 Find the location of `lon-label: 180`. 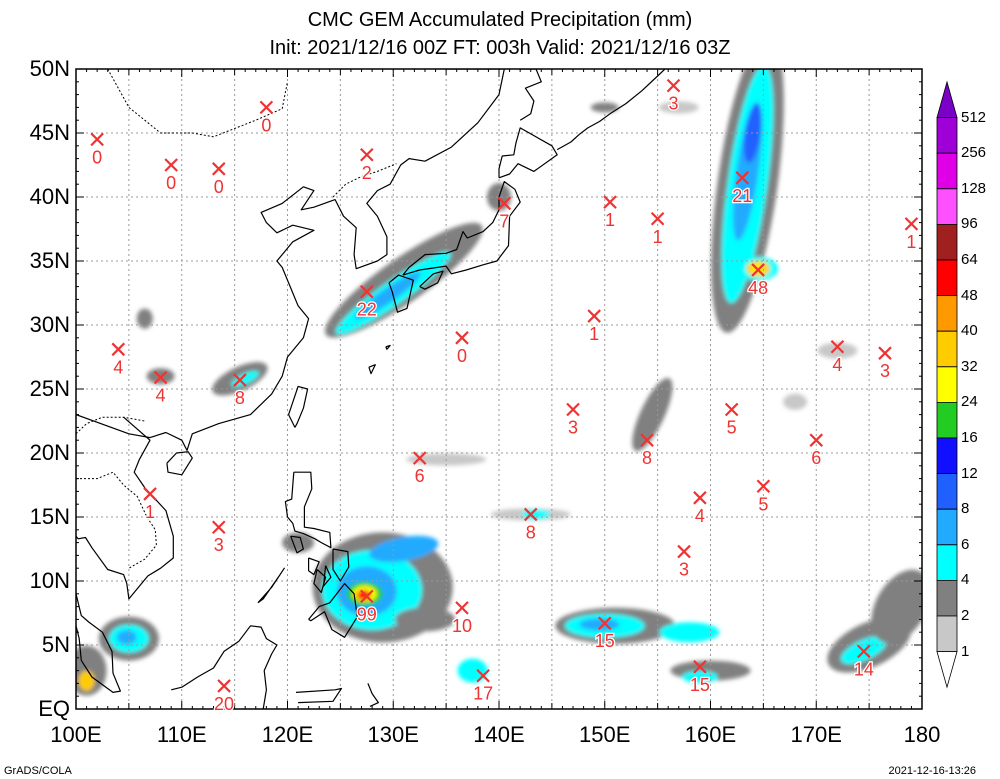

lon-label: 180 is located at coordinates (922, 734).